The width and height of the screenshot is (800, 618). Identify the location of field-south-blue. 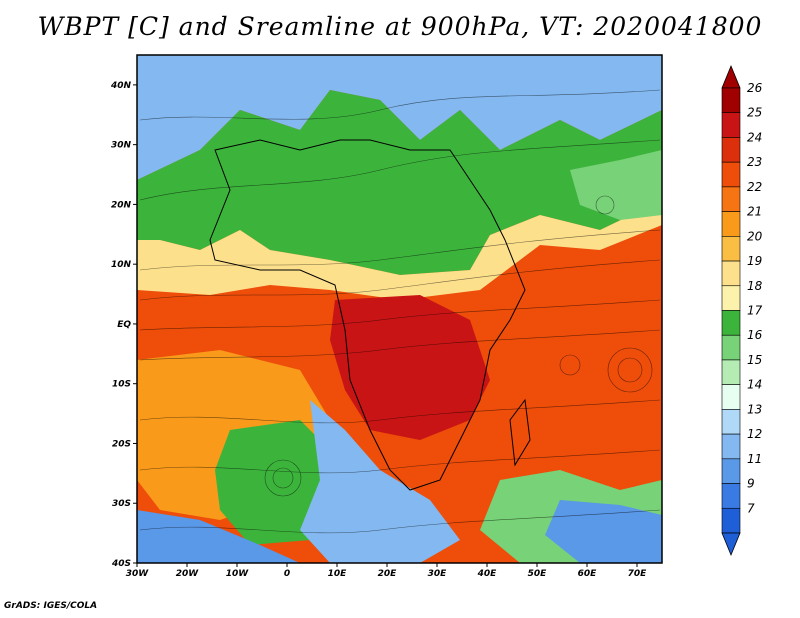
(380, 481).